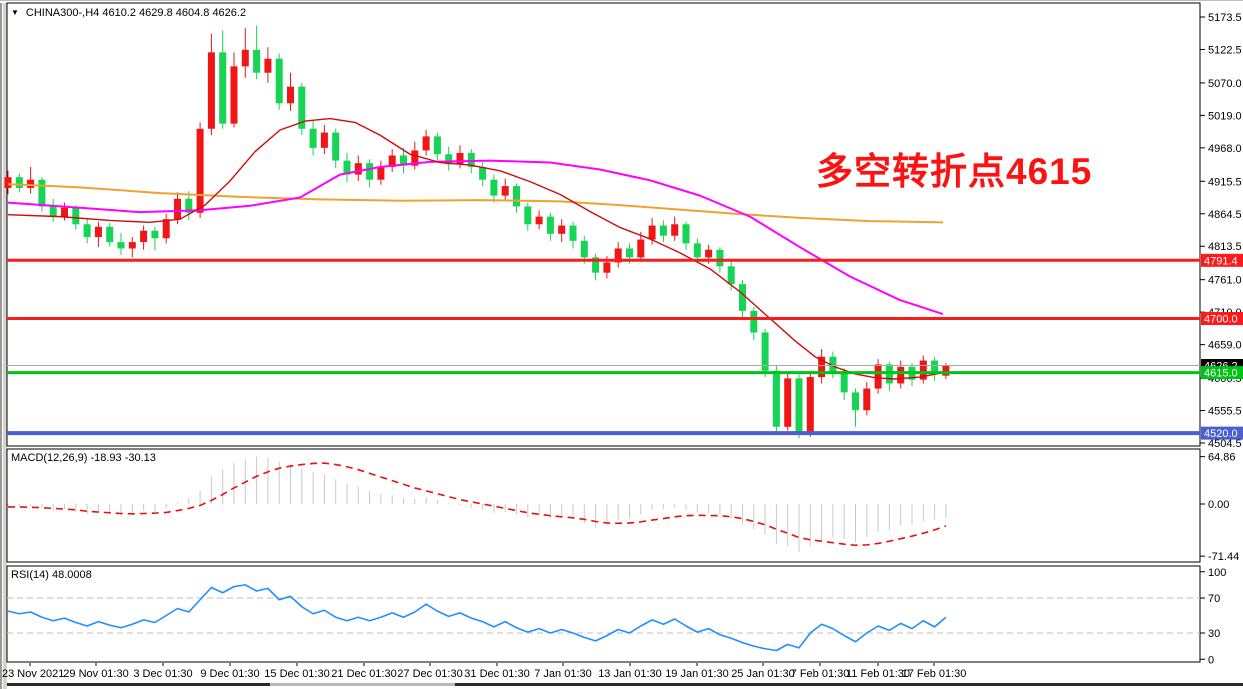 This screenshot has width=1243, height=689. I want to click on svg-text: 27 Dec 01:30, so click(429, 674).